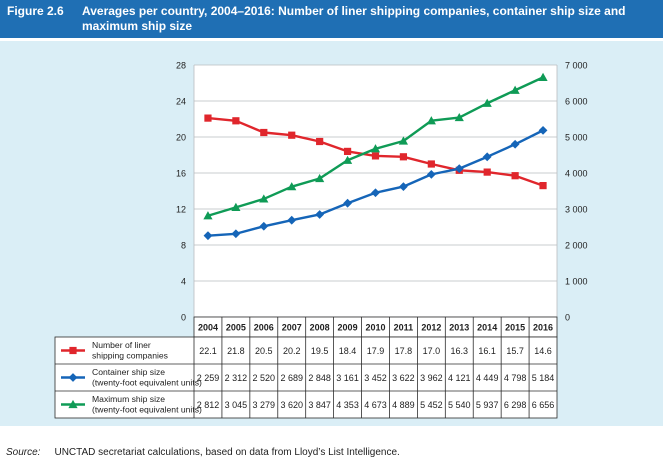  Describe the element at coordinates (73, 350) in the screenshot. I see `legend-marker-liners` at that location.